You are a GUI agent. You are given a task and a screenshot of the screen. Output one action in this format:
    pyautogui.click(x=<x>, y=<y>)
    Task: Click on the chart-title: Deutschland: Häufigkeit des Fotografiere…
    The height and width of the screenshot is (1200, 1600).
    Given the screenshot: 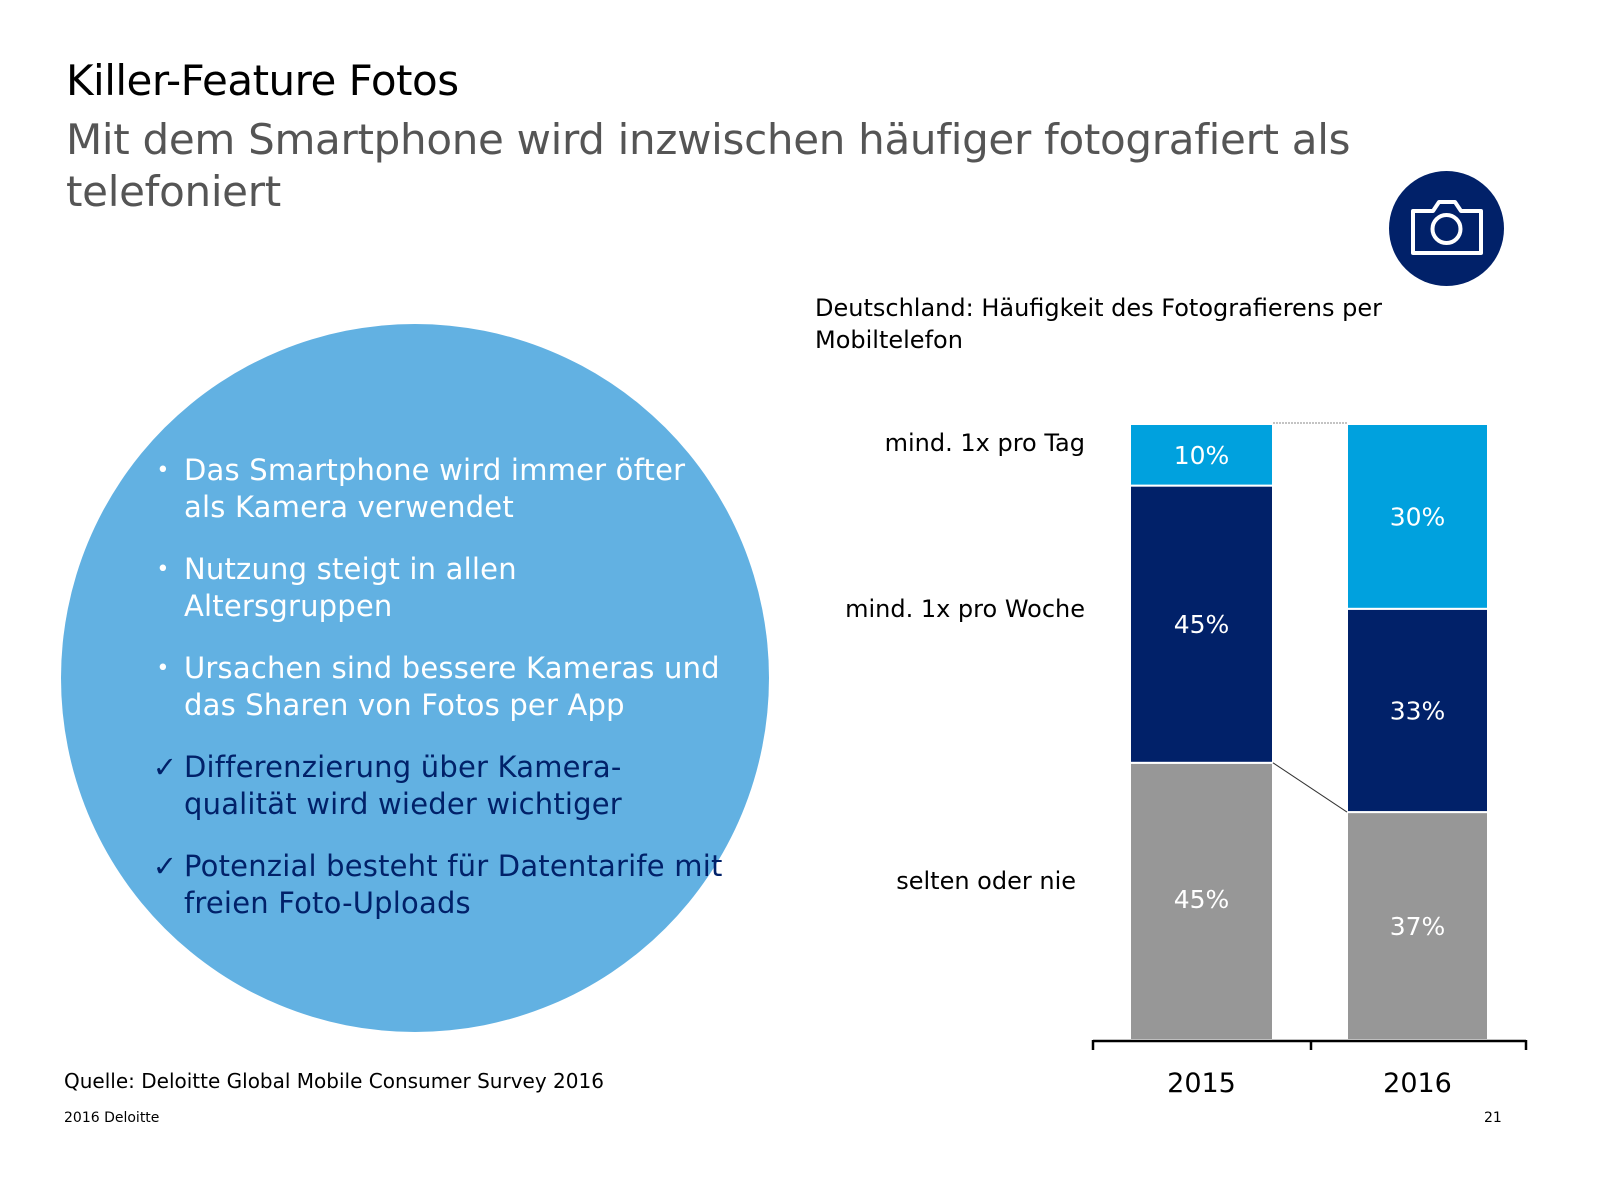 What is the action you would take?
    pyautogui.click(x=1099, y=324)
    